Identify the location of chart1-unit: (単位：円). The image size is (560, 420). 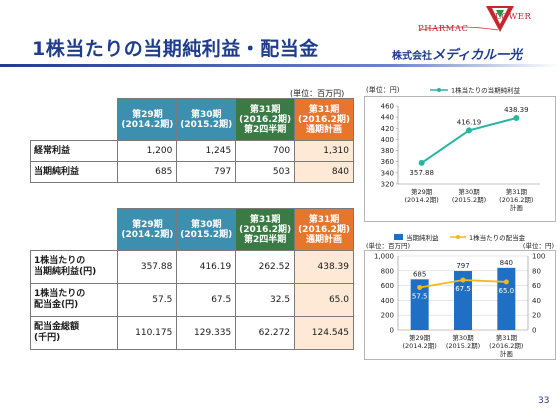
(383, 89).